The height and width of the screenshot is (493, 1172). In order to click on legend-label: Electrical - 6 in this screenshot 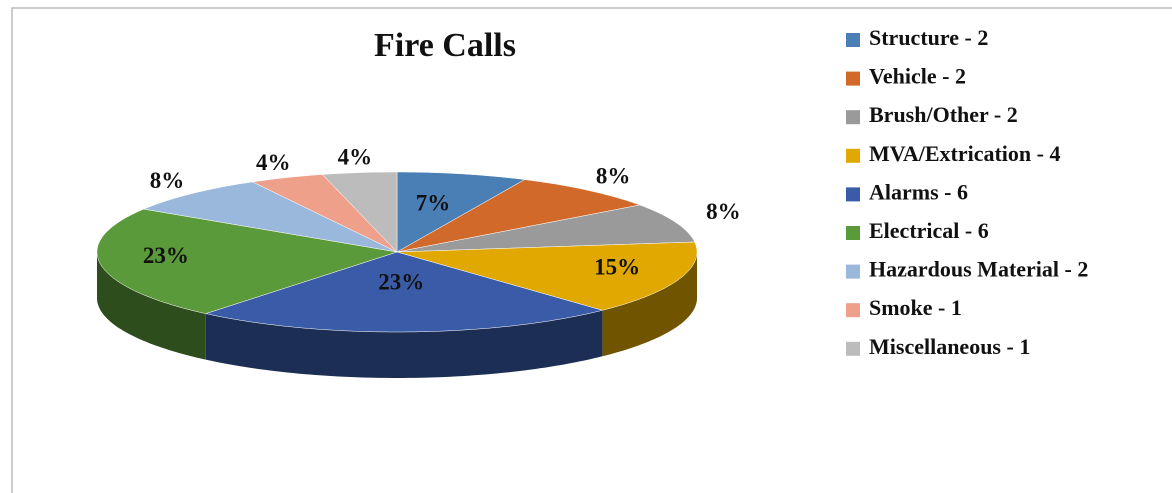, I will do `click(929, 230)`.